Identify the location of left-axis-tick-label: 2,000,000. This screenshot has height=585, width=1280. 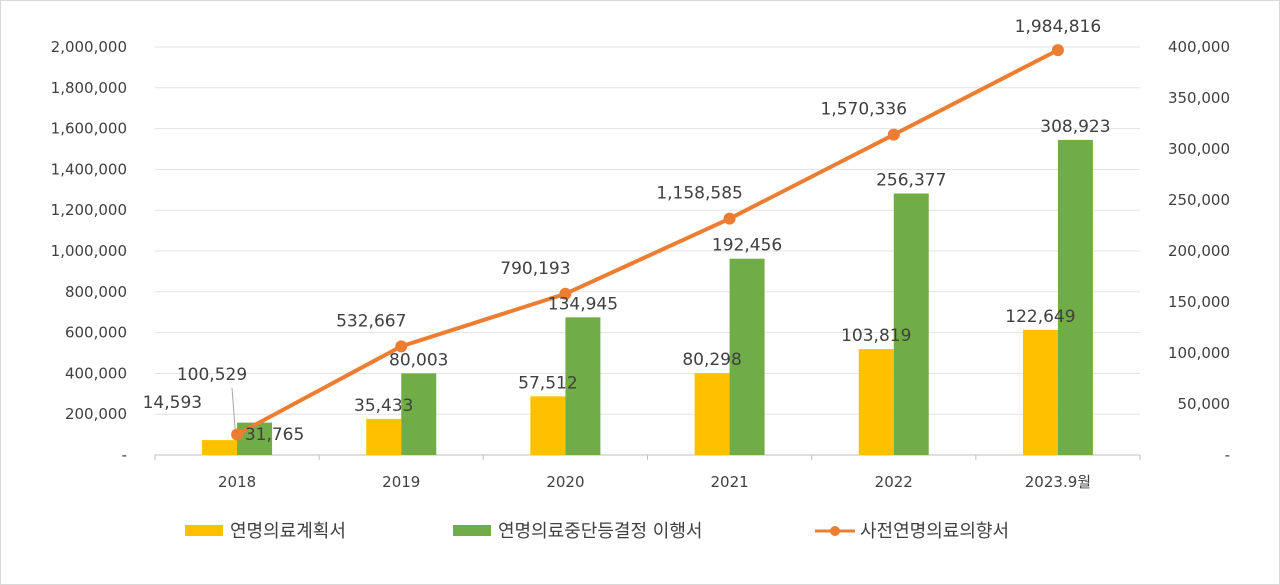
(89, 47).